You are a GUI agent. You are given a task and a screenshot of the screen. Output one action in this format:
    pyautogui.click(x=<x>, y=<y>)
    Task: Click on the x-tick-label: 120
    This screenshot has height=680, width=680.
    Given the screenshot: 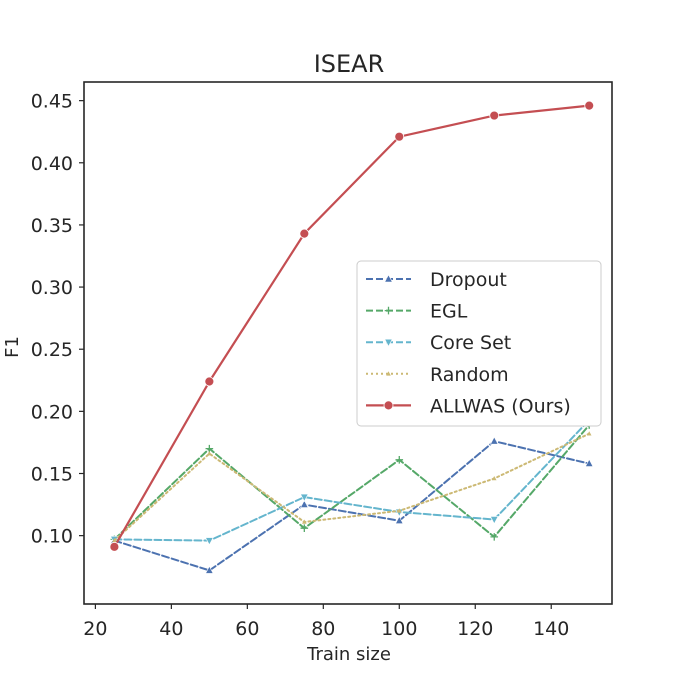 What is the action you would take?
    pyautogui.click(x=475, y=629)
    